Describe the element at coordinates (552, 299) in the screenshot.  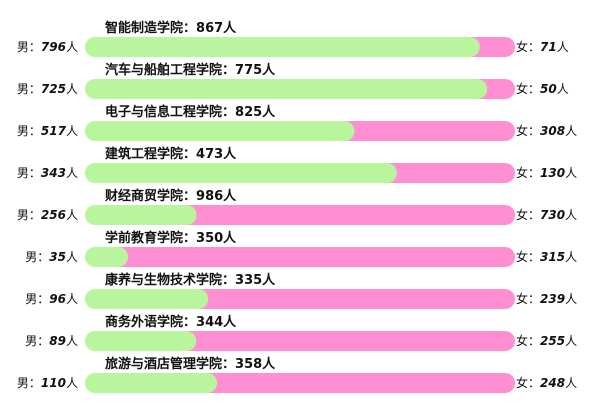
I see `female-value: 239` at that location.